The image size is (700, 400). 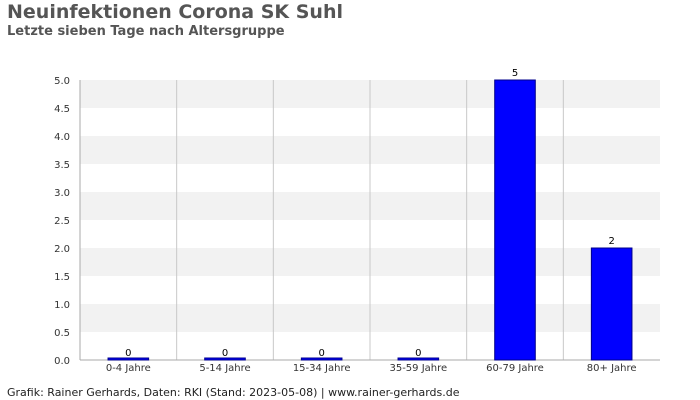 I want to click on x-tick-label: 0-4 Jahre, so click(x=128, y=368).